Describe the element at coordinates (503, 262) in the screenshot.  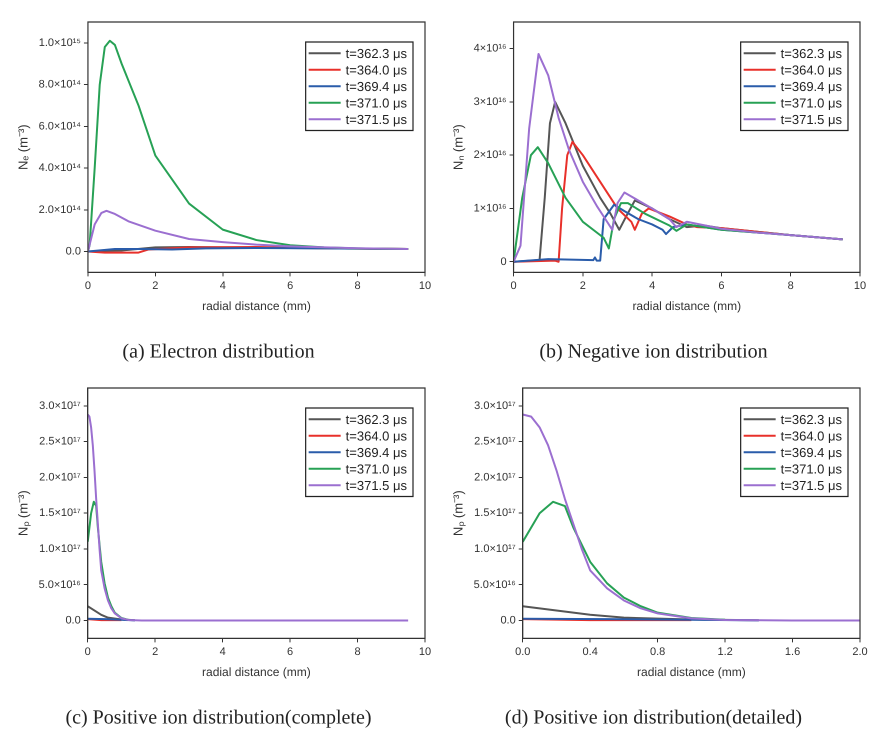
I see `y-tick-label: 0` at that location.